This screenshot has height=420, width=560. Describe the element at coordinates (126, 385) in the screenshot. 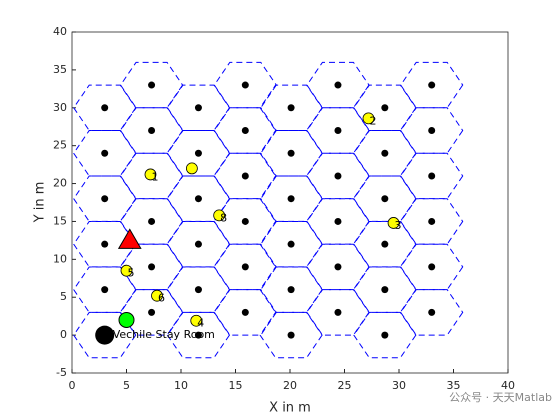

I see `x-tick-label: 5` at that location.